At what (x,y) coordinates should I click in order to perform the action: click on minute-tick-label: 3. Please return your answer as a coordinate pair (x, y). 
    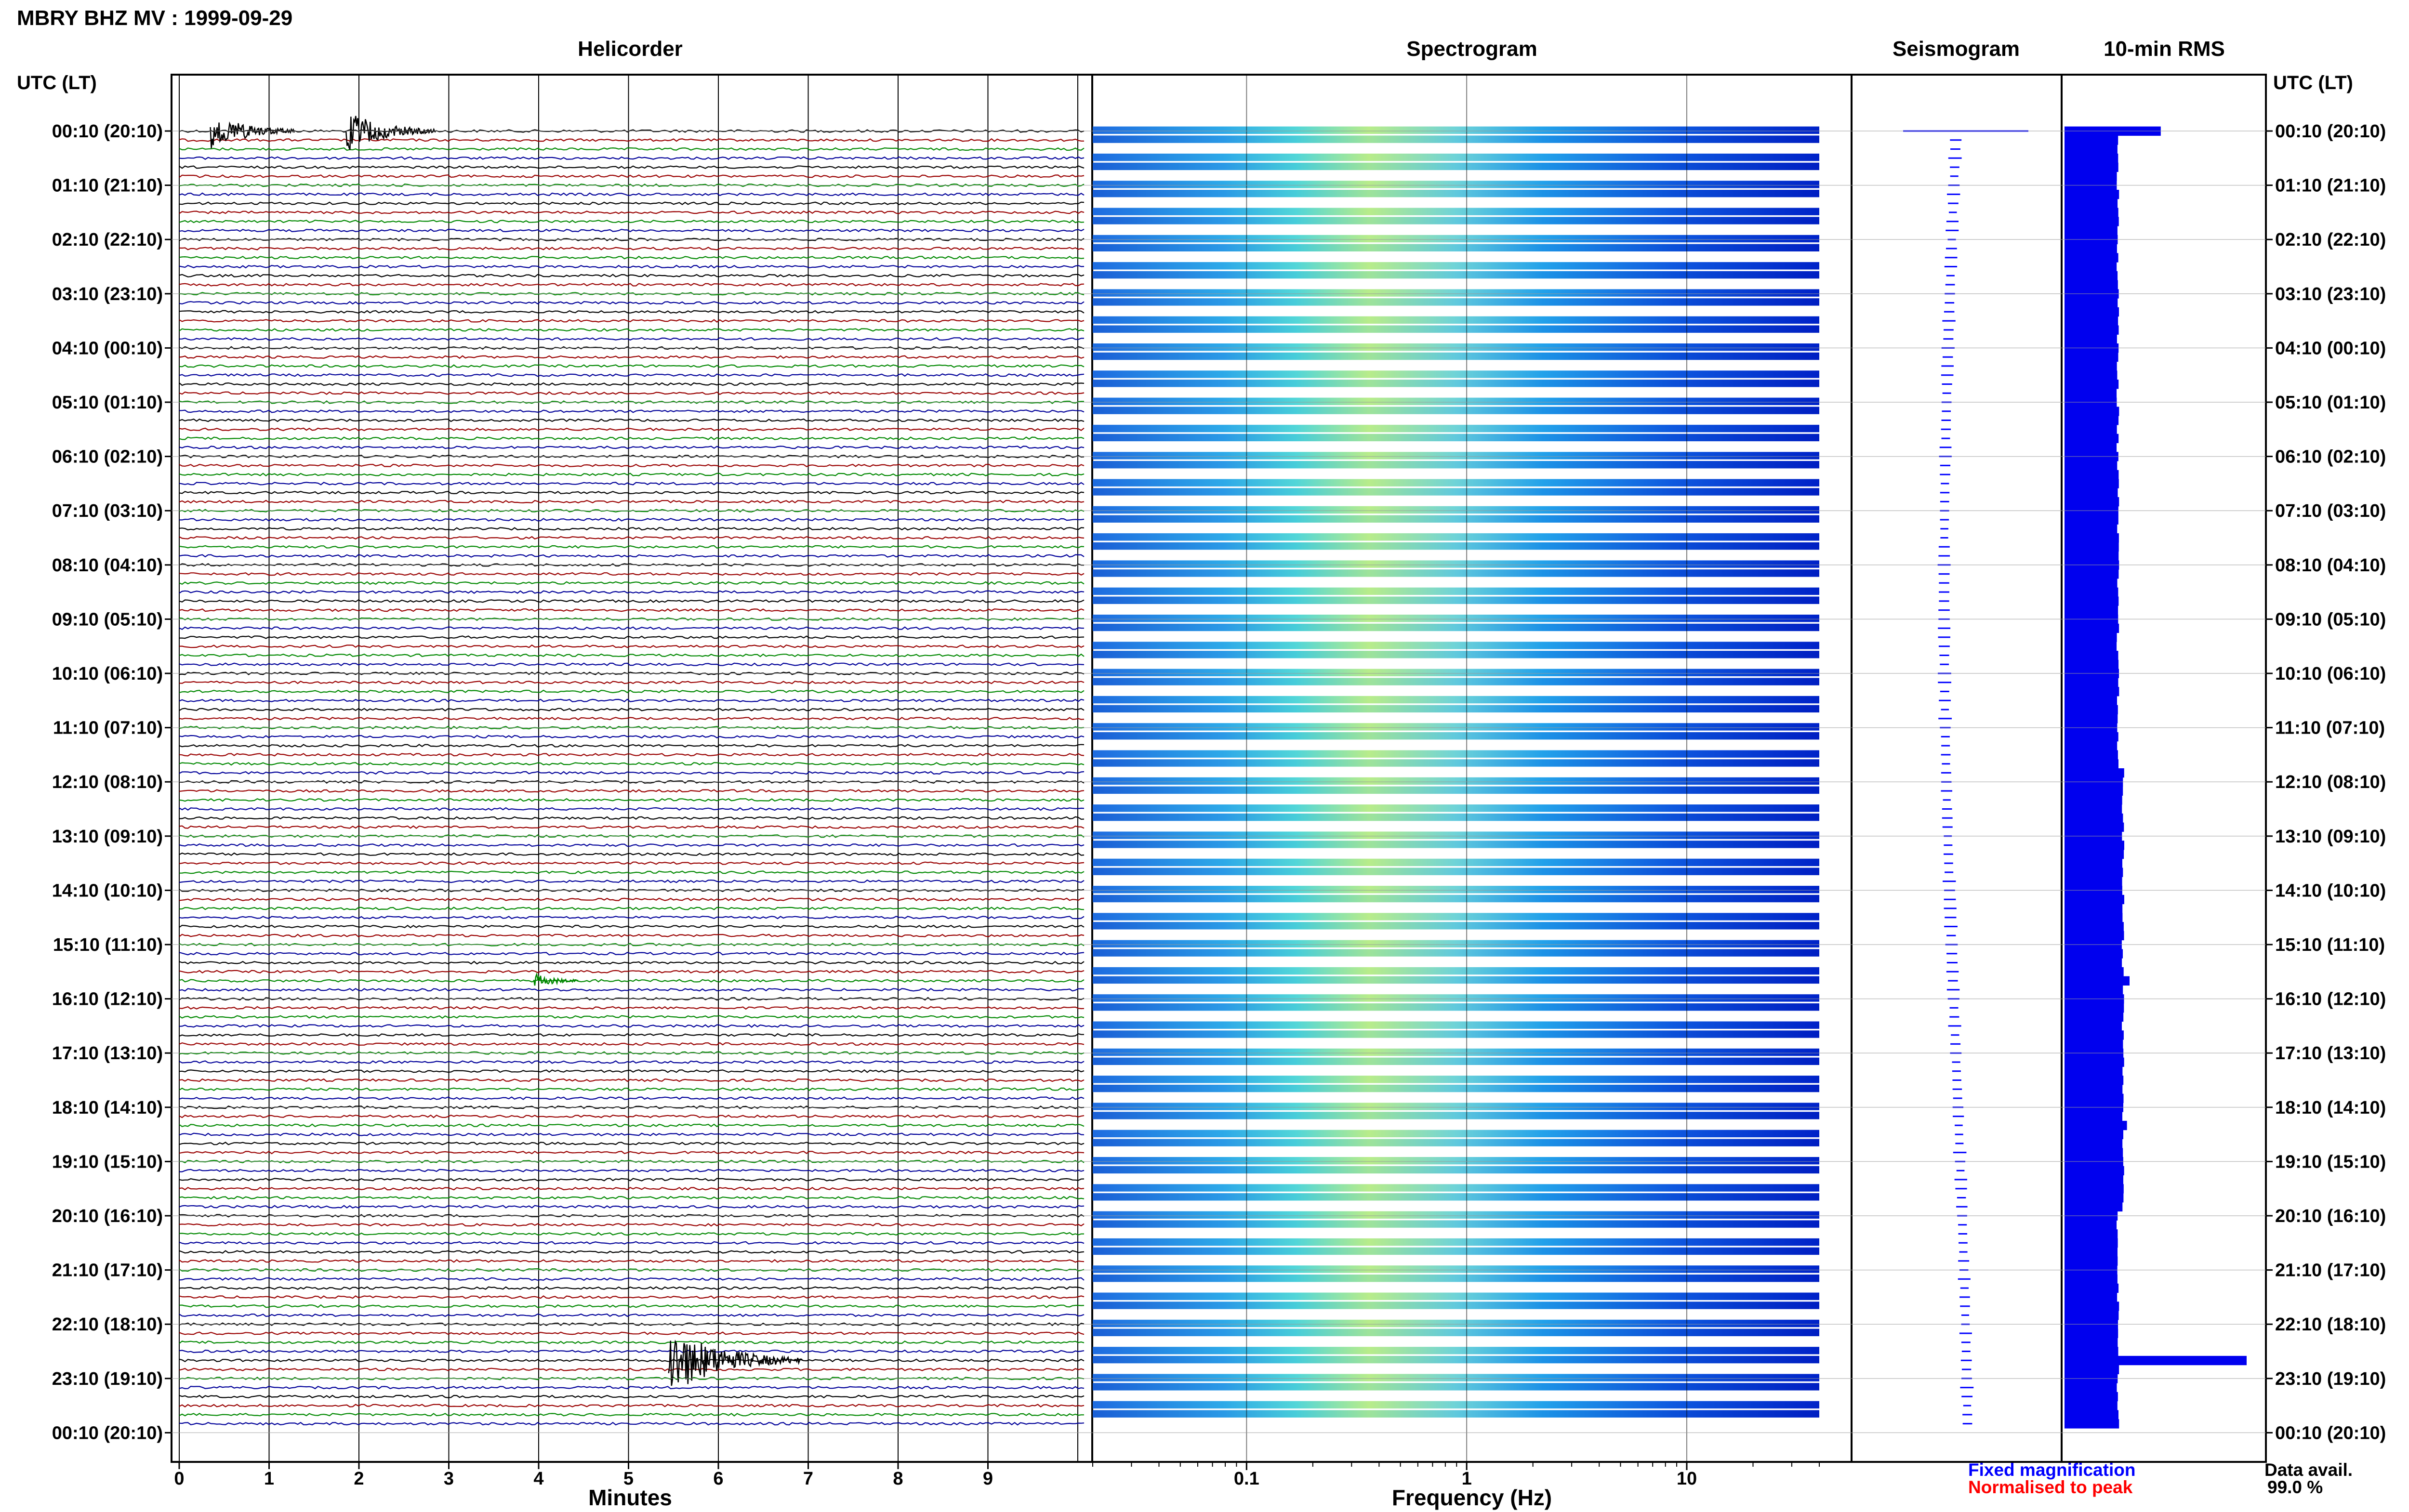
    Looking at the image, I should click on (449, 1479).